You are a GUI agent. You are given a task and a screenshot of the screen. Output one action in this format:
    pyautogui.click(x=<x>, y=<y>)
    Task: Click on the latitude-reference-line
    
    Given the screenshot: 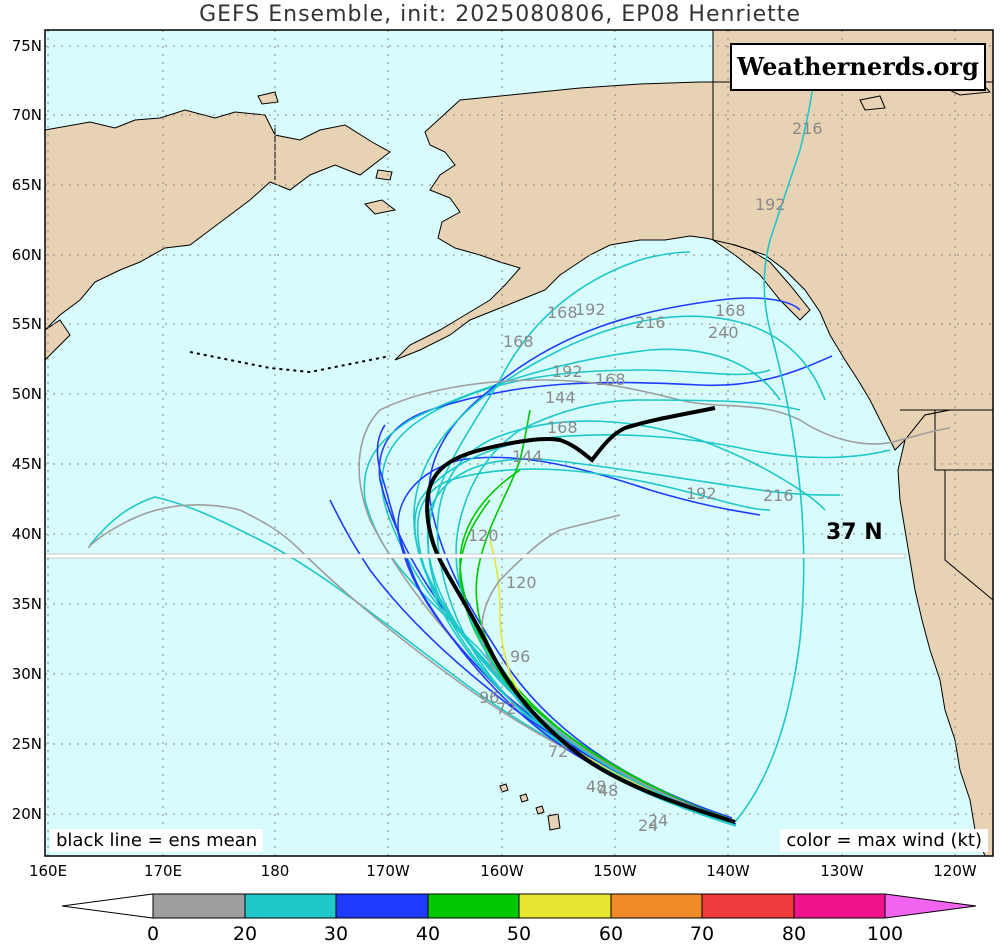 What is the action you would take?
    pyautogui.click(x=475, y=556)
    